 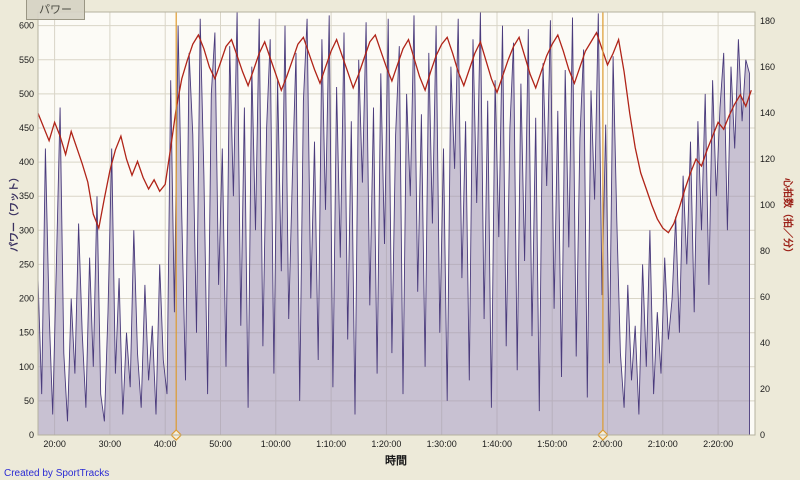 I want to click on y-right-tick-label: 40, so click(x=765, y=343).